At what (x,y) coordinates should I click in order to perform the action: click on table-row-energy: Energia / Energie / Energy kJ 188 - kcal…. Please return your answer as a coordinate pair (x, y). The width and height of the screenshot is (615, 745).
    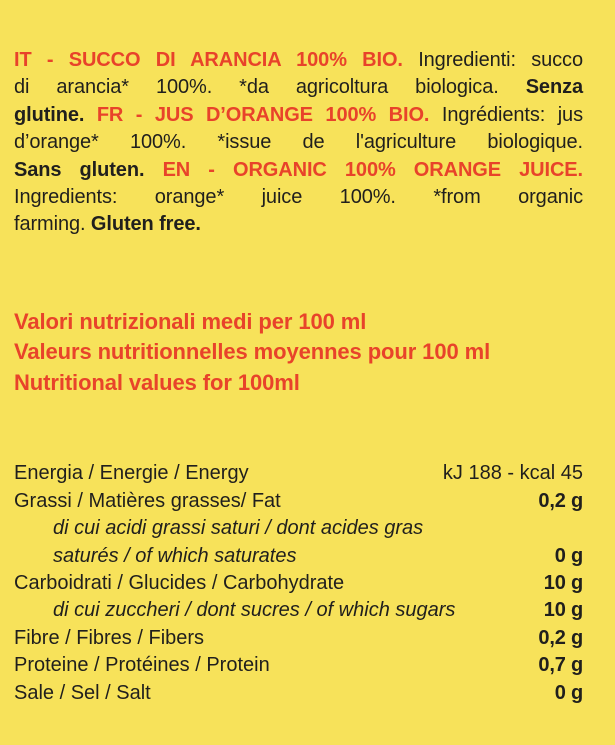
    Looking at the image, I should click on (298, 473).